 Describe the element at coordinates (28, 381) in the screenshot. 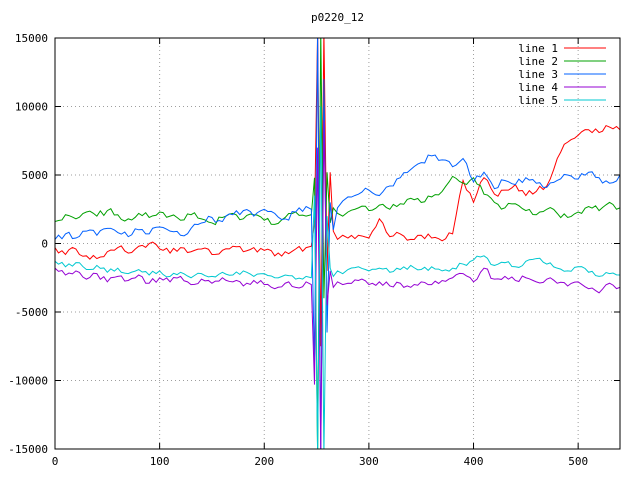

I see `y-tick-label: -10000` at that location.